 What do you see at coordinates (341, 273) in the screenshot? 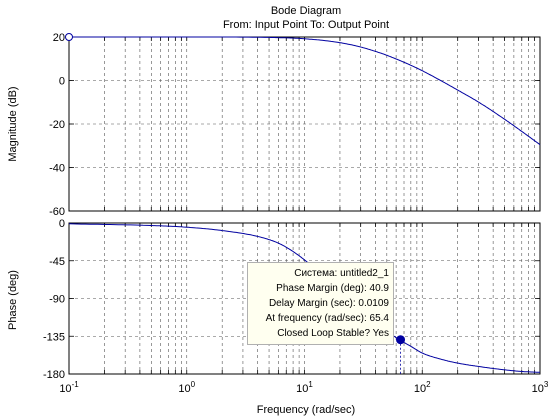
I see `datatip-system: Система: untitled2_1` at bounding box center [341, 273].